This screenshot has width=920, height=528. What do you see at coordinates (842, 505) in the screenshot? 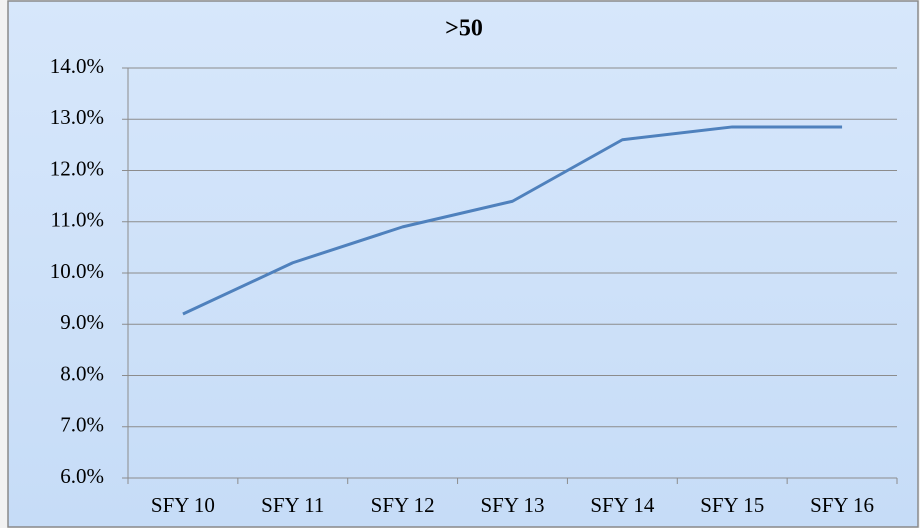
I see `x-tick-label: SFY 16` at bounding box center [842, 505].